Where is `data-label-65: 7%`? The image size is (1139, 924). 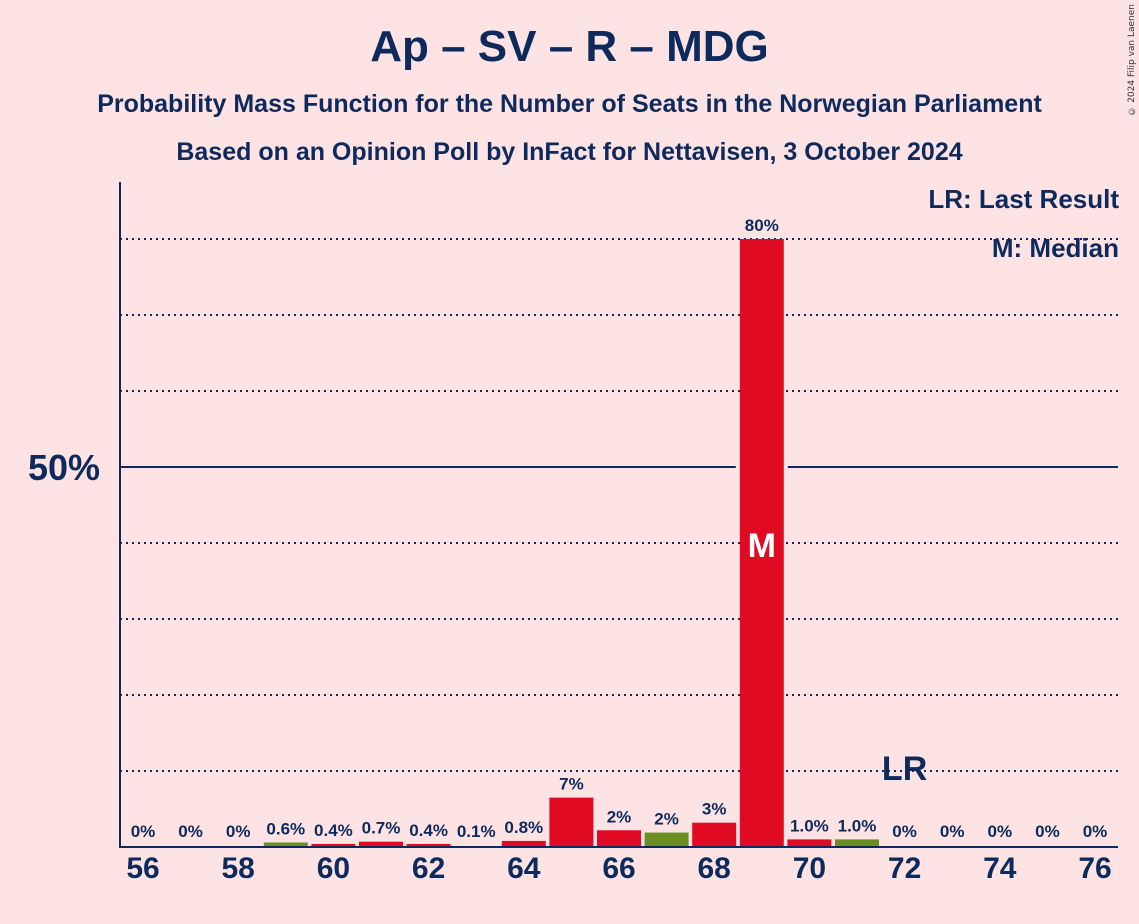
data-label-65: 7% is located at coordinates (571, 784).